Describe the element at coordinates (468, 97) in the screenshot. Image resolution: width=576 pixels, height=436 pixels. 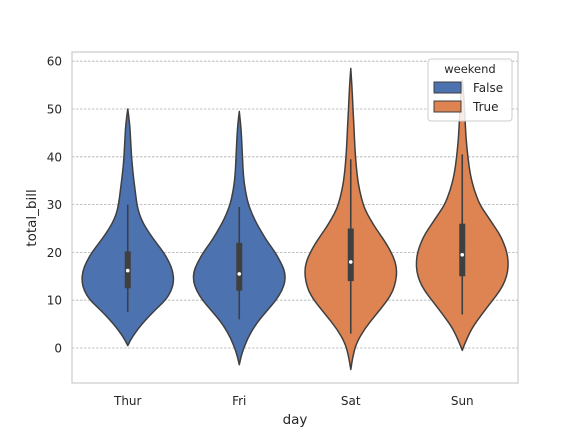
I see `legend-entries: False True` at that location.